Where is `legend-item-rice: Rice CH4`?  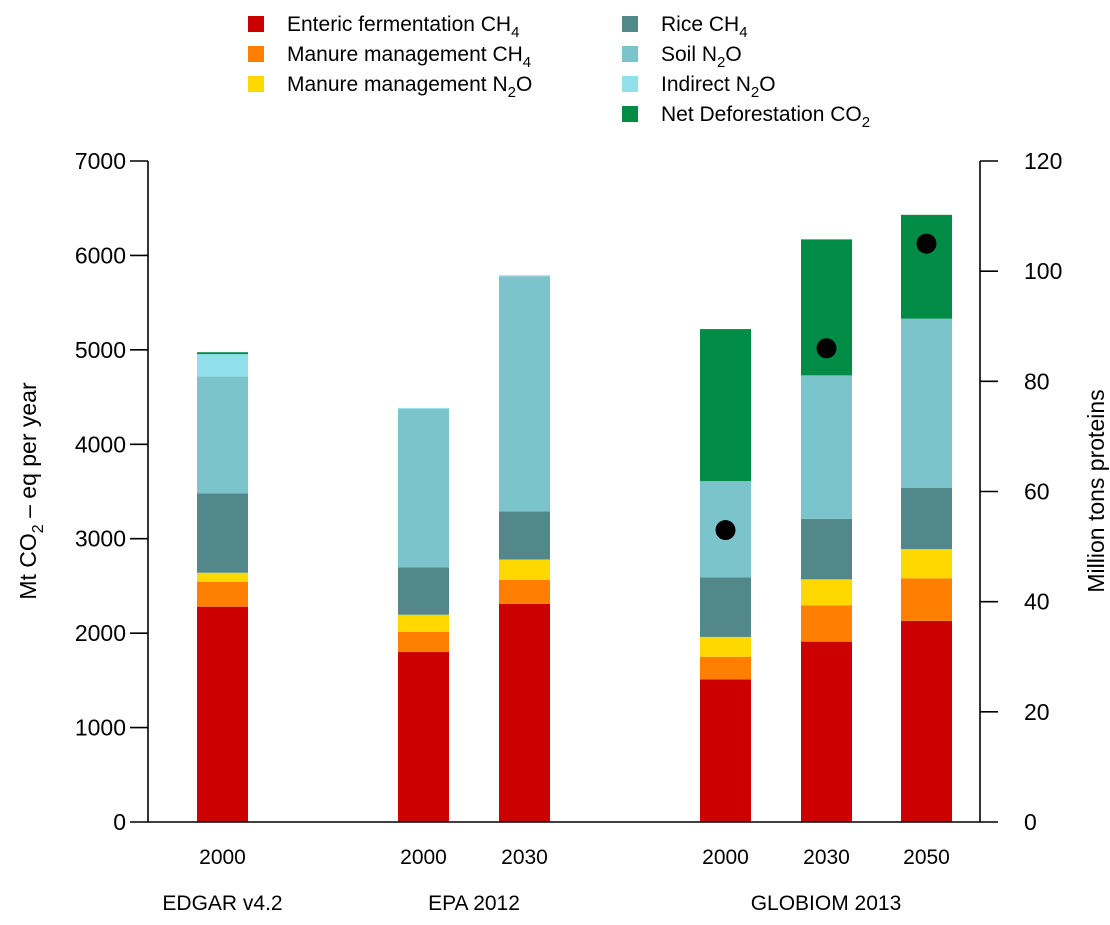 legend-item-rice: Rice CH4 is located at coordinates (685, 27).